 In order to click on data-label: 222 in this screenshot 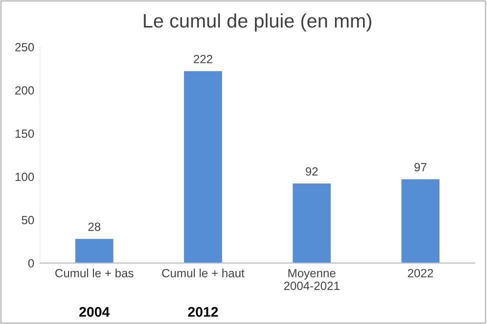, I will do `click(203, 59)`.